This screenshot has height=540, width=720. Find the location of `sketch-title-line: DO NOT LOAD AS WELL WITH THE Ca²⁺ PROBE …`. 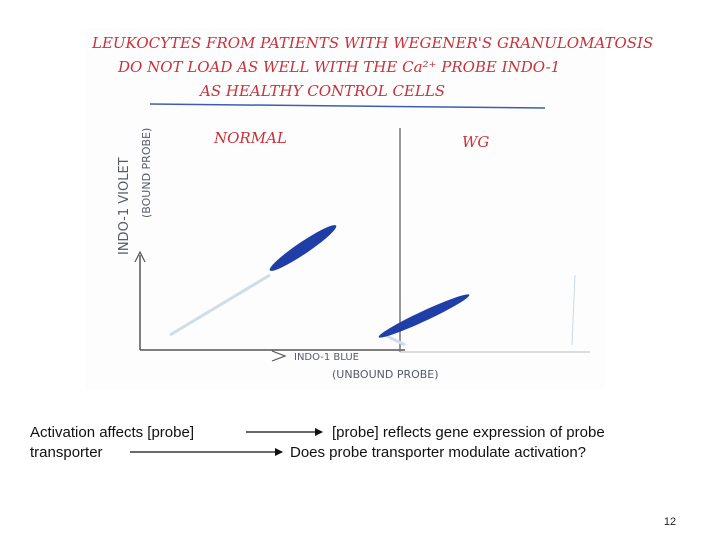

sketch-title-line: DO NOT LOAD AS WELL WITH THE Ca²⁺ PROBE … is located at coordinates (338, 67).